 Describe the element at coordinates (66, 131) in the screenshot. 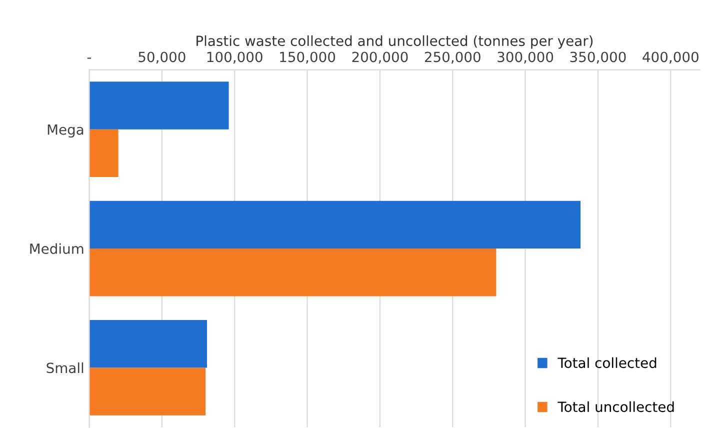

I see `y-tick-label: Mega` at that location.